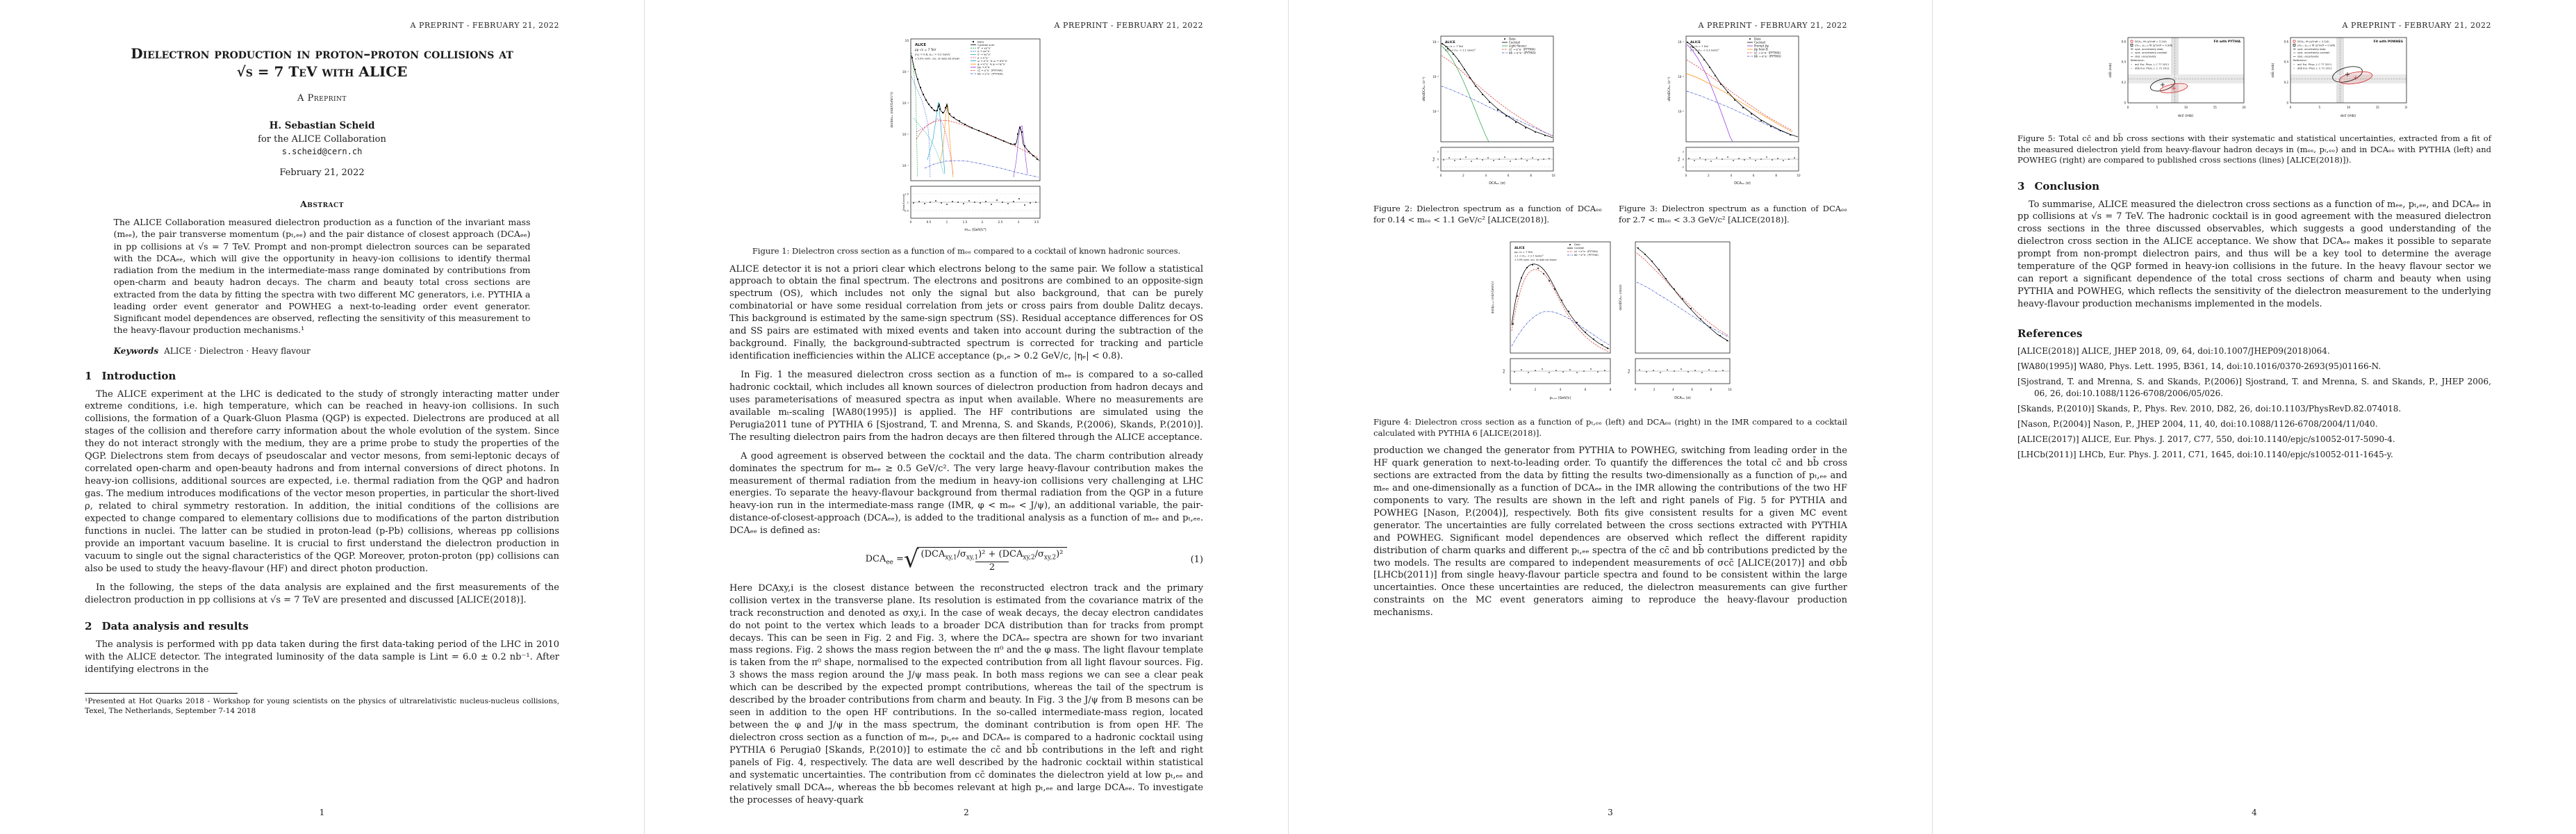  Describe the element at coordinates (2378, 107) in the screenshot. I see `tick-label: 15` at that location.